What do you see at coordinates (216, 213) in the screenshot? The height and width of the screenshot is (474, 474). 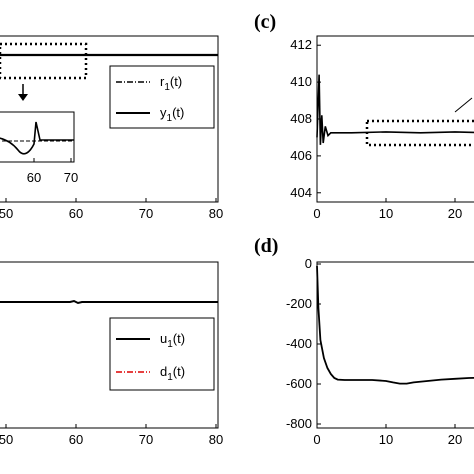 I see `x-tick-label-a-3: 80` at bounding box center [216, 213].